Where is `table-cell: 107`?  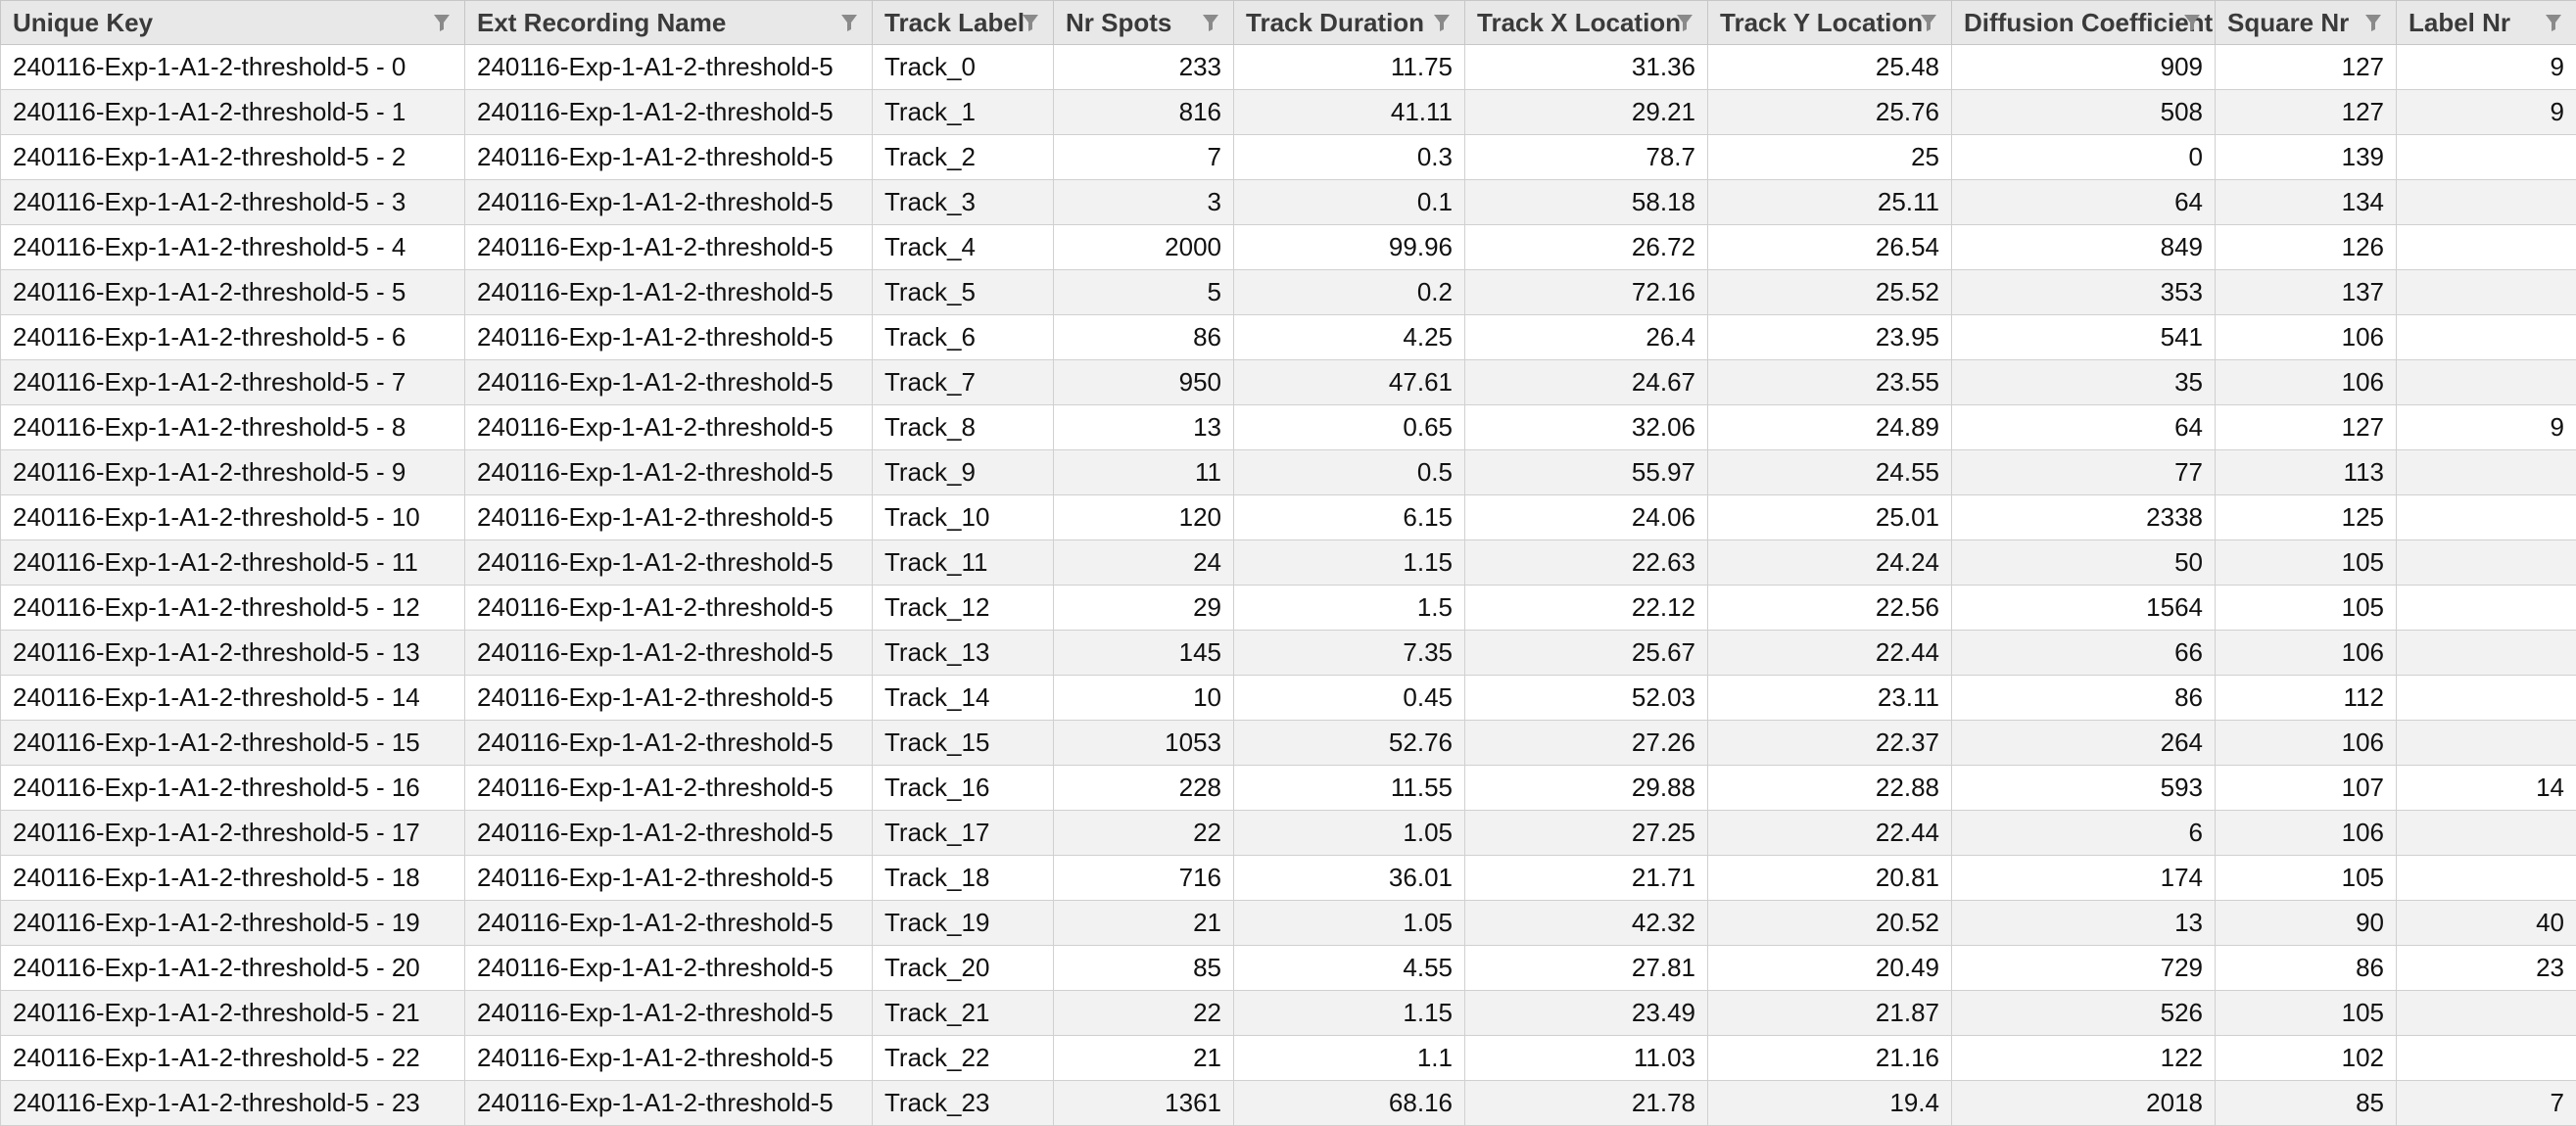 table-cell: 107 is located at coordinates (2306, 788).